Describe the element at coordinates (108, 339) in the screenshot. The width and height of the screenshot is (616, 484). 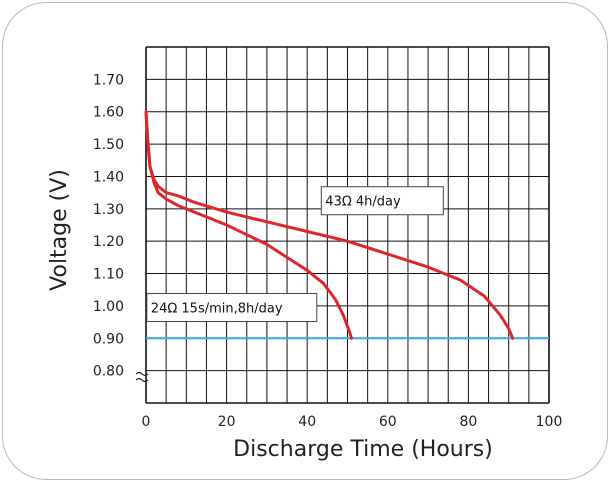
I see `y-tick-label: 0.90` at that location.